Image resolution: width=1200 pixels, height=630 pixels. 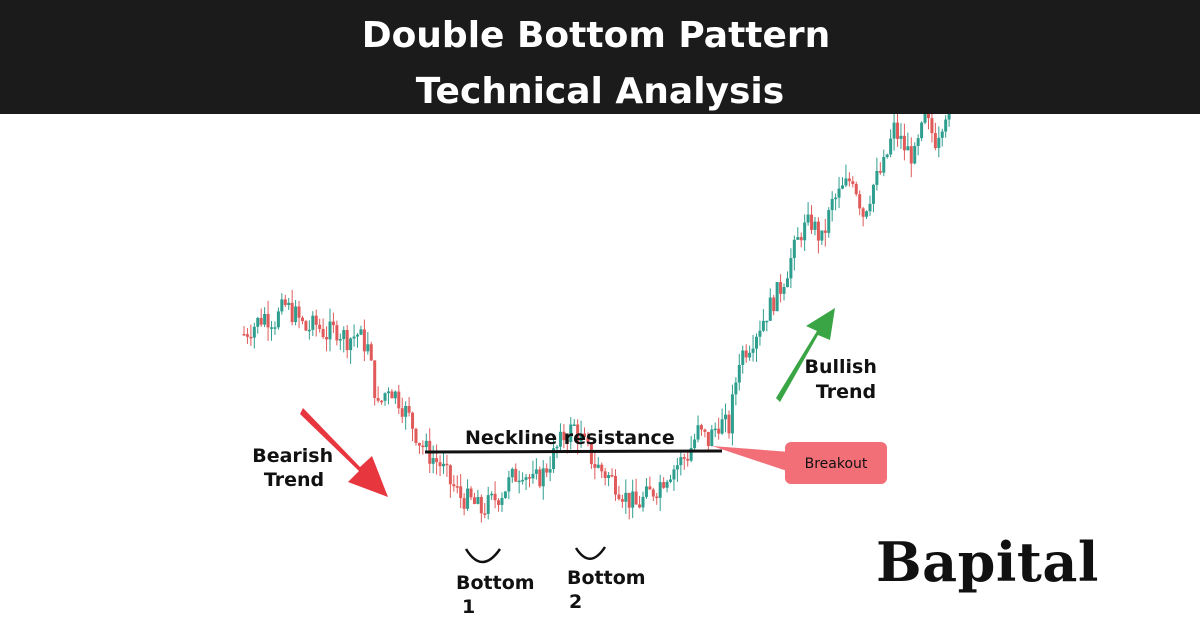 I want to click on chart-title-line-2: Technical Analysis, so click(x=600, y=91).